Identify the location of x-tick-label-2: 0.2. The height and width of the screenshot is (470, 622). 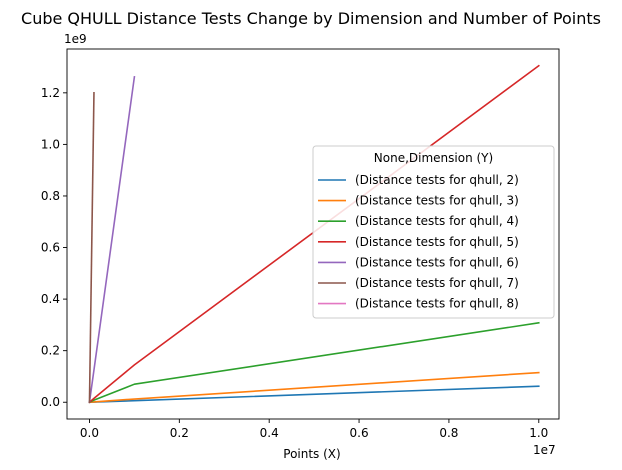
(179, 433).